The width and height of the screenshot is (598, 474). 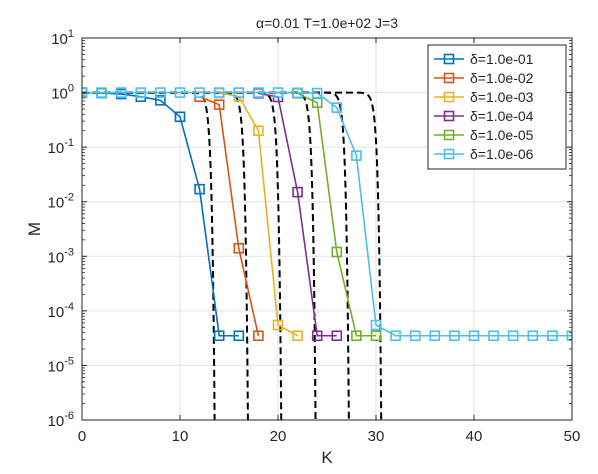 I want to click on y-tick-label: 10¹, so click(x=62, y=38).